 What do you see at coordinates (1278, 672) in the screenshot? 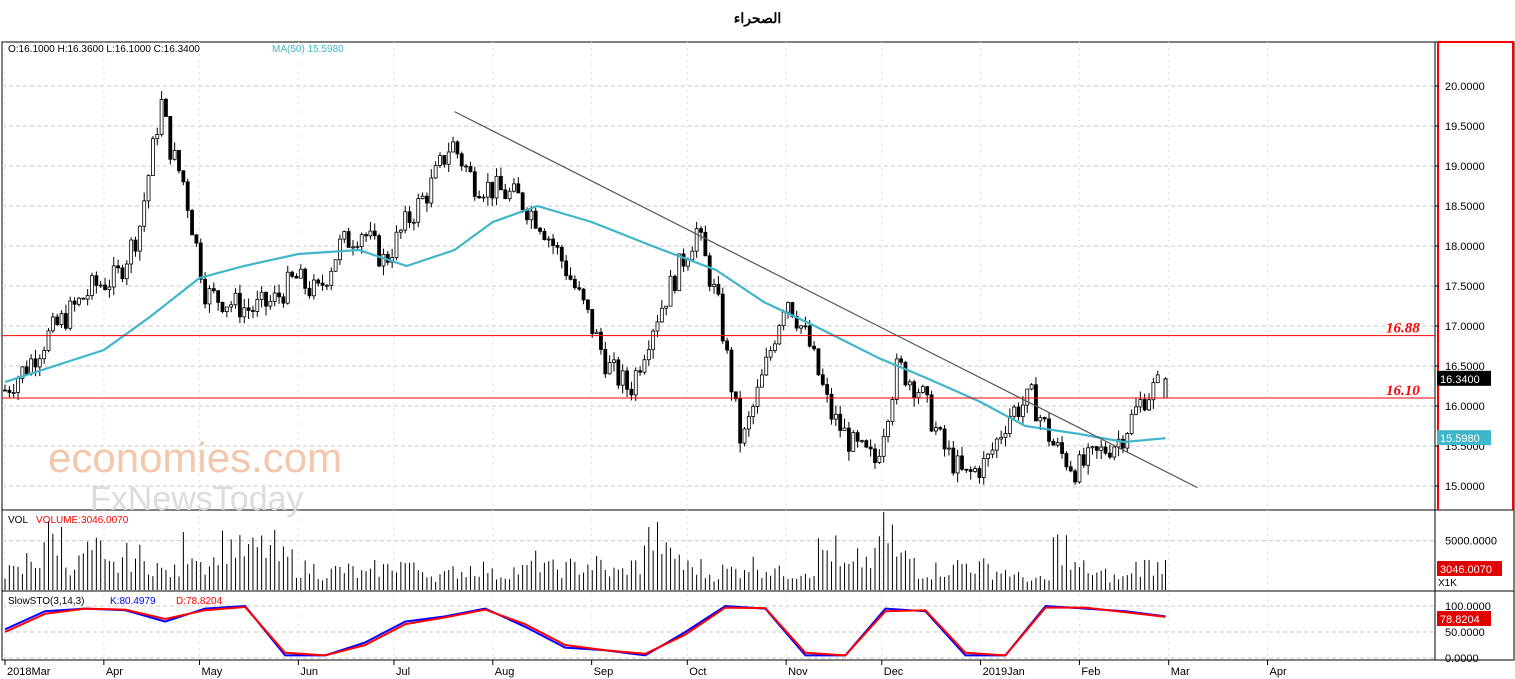
I see `date-tick-label: Apr` at bounding box center [1278, 672].